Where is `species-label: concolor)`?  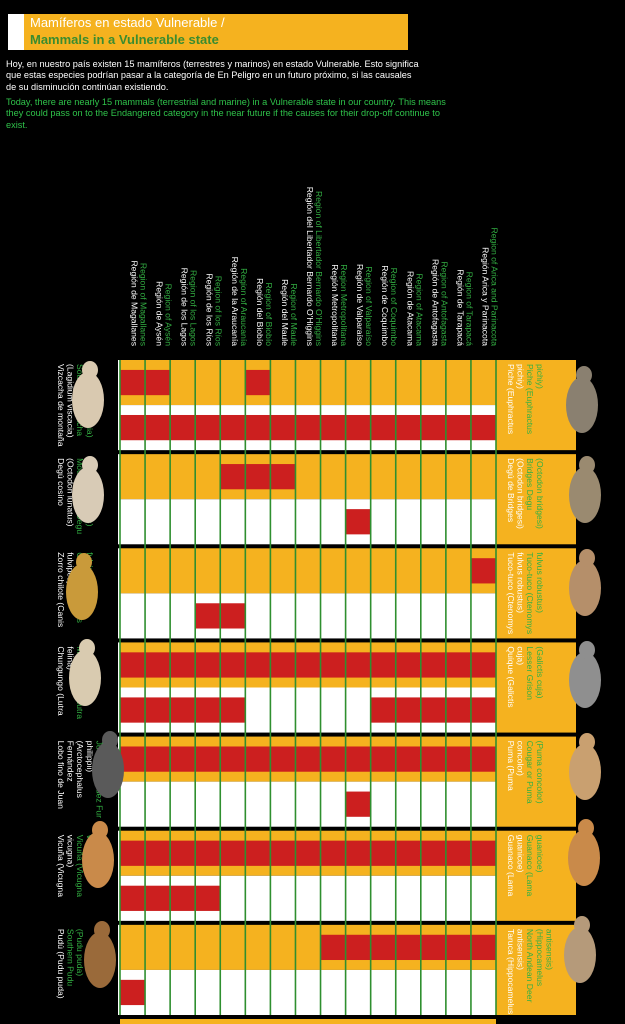
species-label: concolor) is located at coordinates (521, 758).